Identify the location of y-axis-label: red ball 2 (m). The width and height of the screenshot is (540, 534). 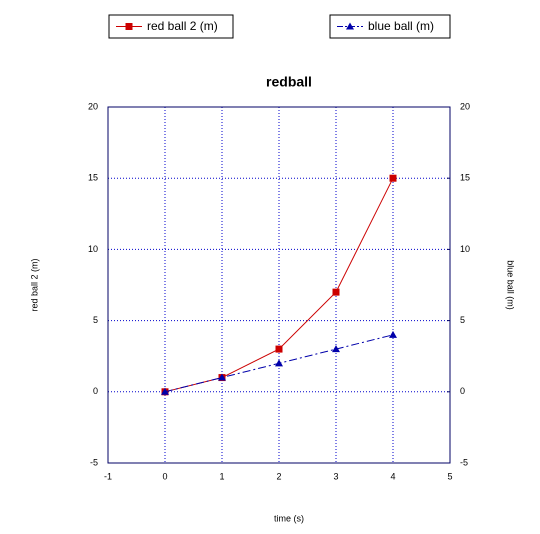
(34, 284).